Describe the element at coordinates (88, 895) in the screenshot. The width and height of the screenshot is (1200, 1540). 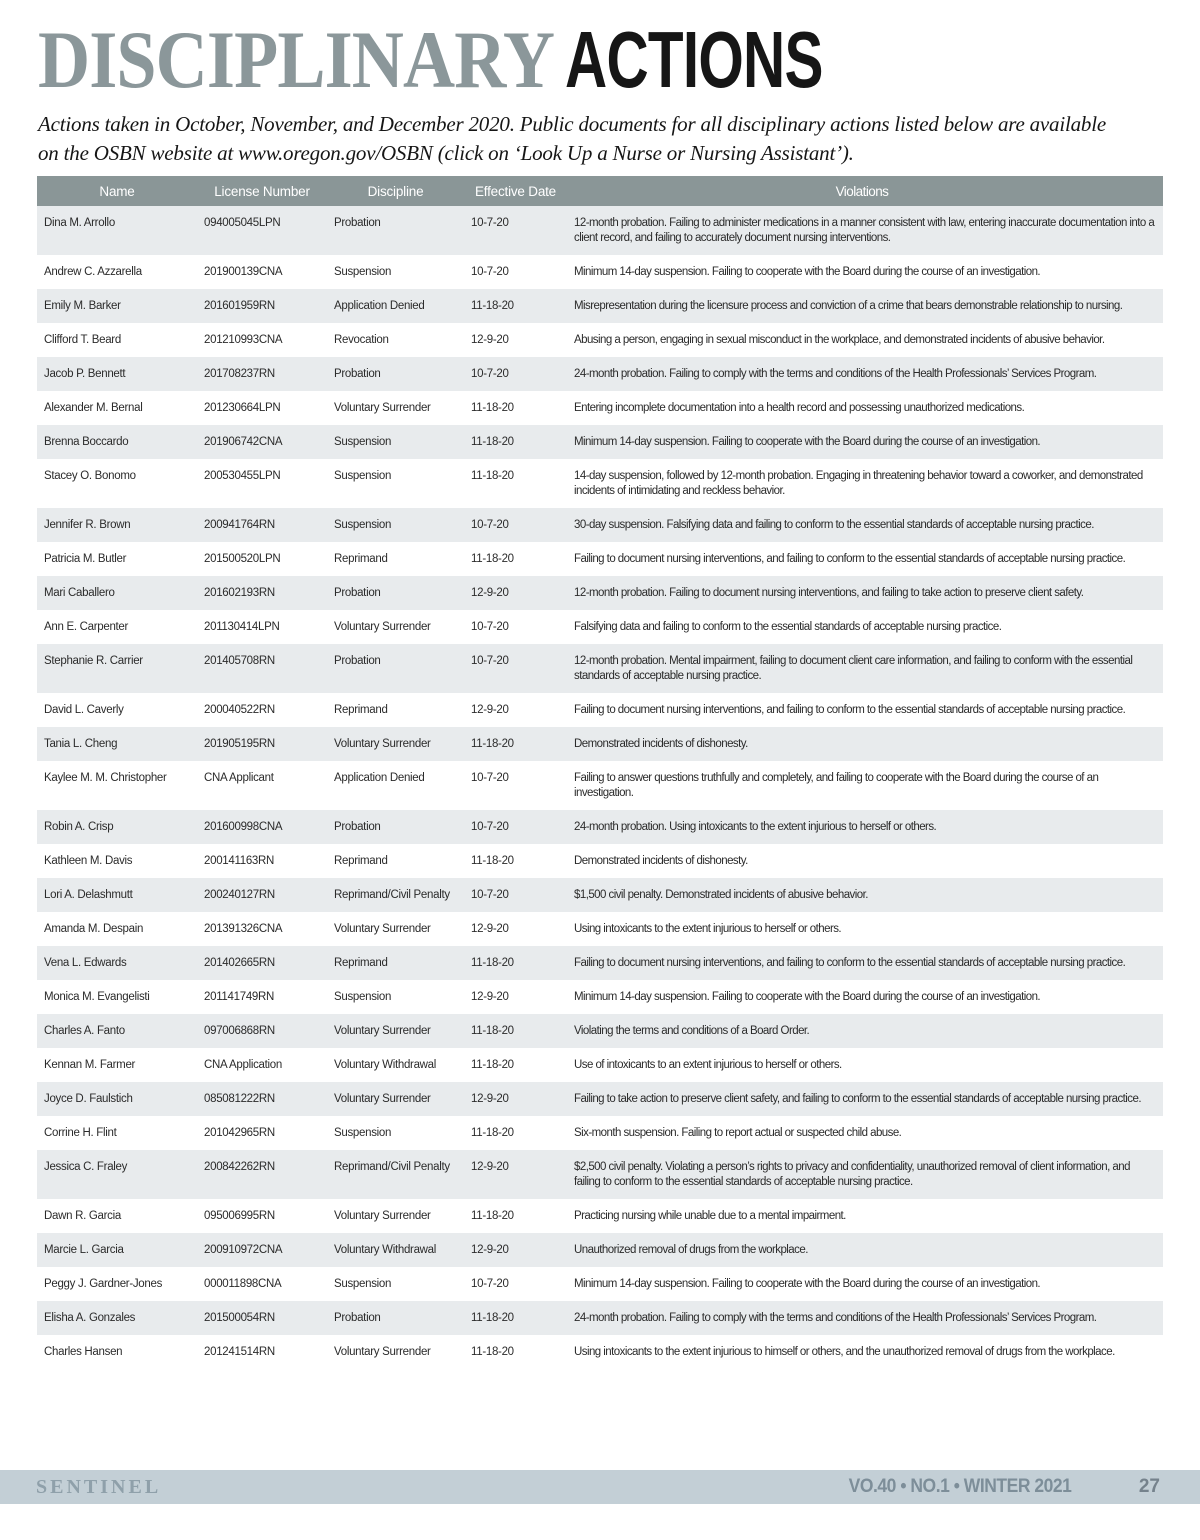
I see `cell-name: Lori A. Delashmutt` at that location.